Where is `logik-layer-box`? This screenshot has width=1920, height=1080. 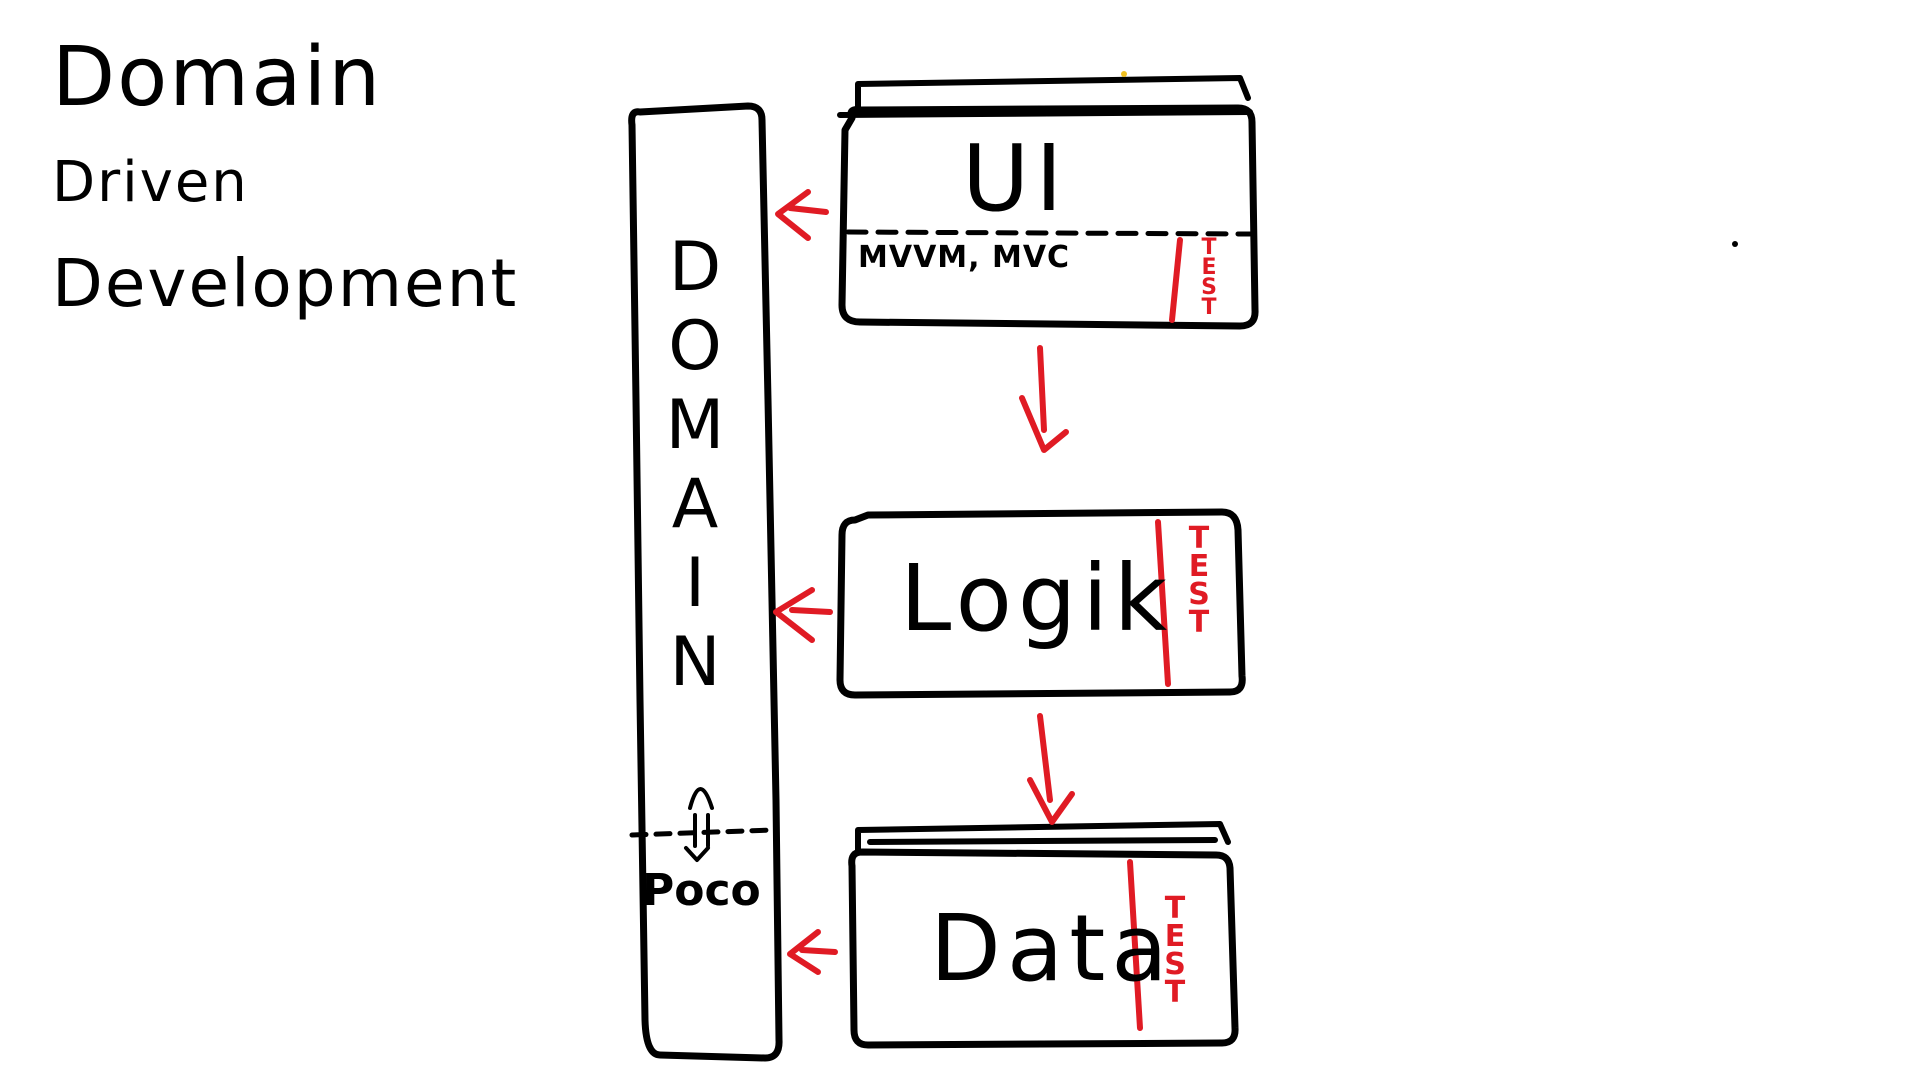 logik-layer-box is located at coordinates (1041, 603).